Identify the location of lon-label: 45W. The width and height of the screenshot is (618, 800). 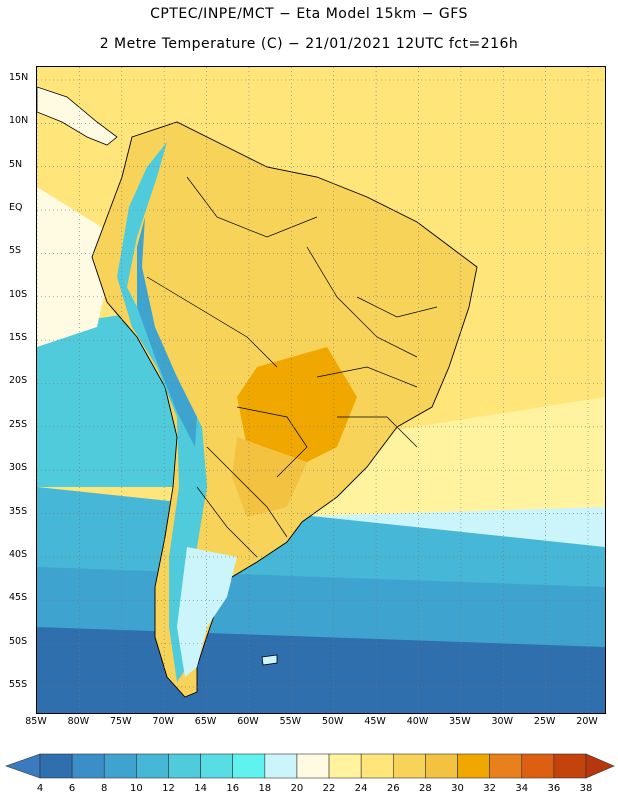
(375, 721).